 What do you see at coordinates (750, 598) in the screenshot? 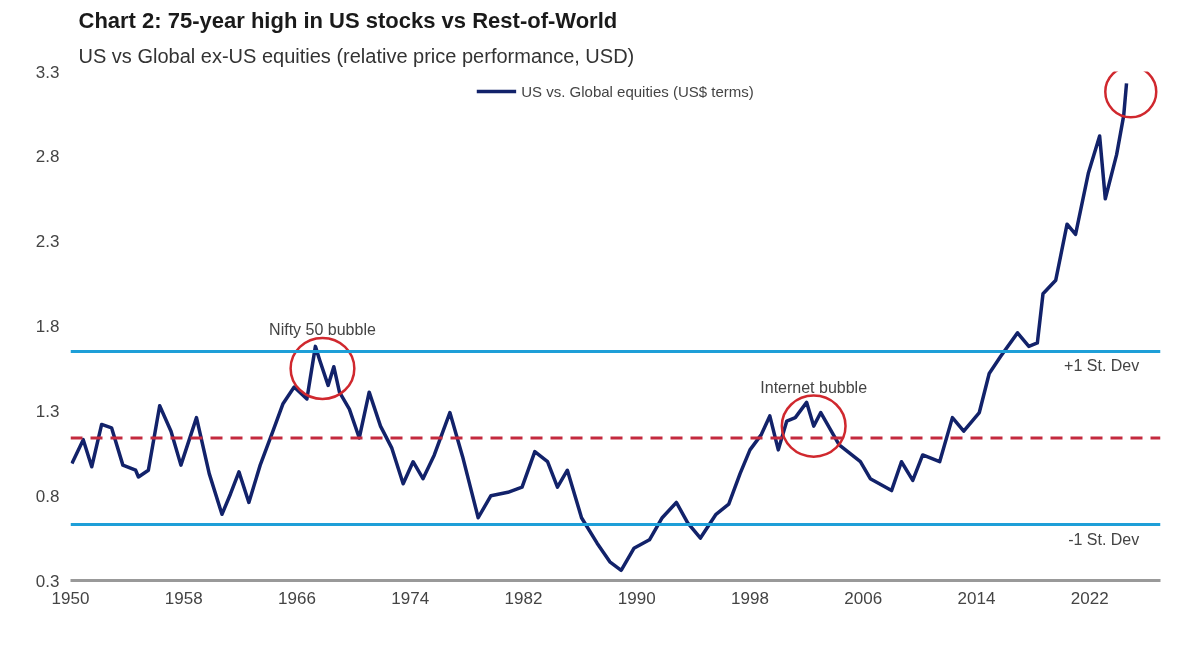
I see `x-tick-label: 1998` at bounding box center [750, 598].